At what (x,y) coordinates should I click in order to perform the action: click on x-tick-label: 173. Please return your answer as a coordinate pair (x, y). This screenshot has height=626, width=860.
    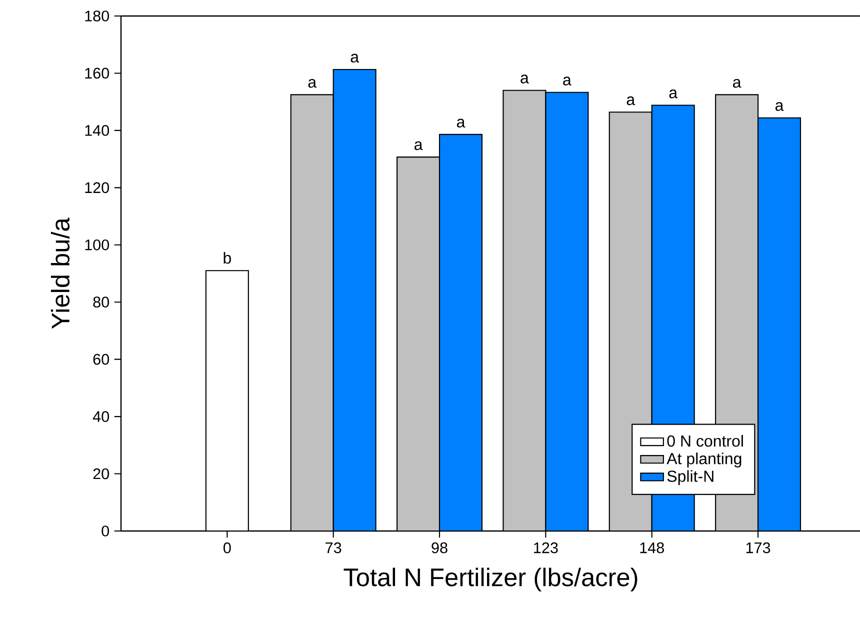
    Looking at the image, I should click on (758, 548).